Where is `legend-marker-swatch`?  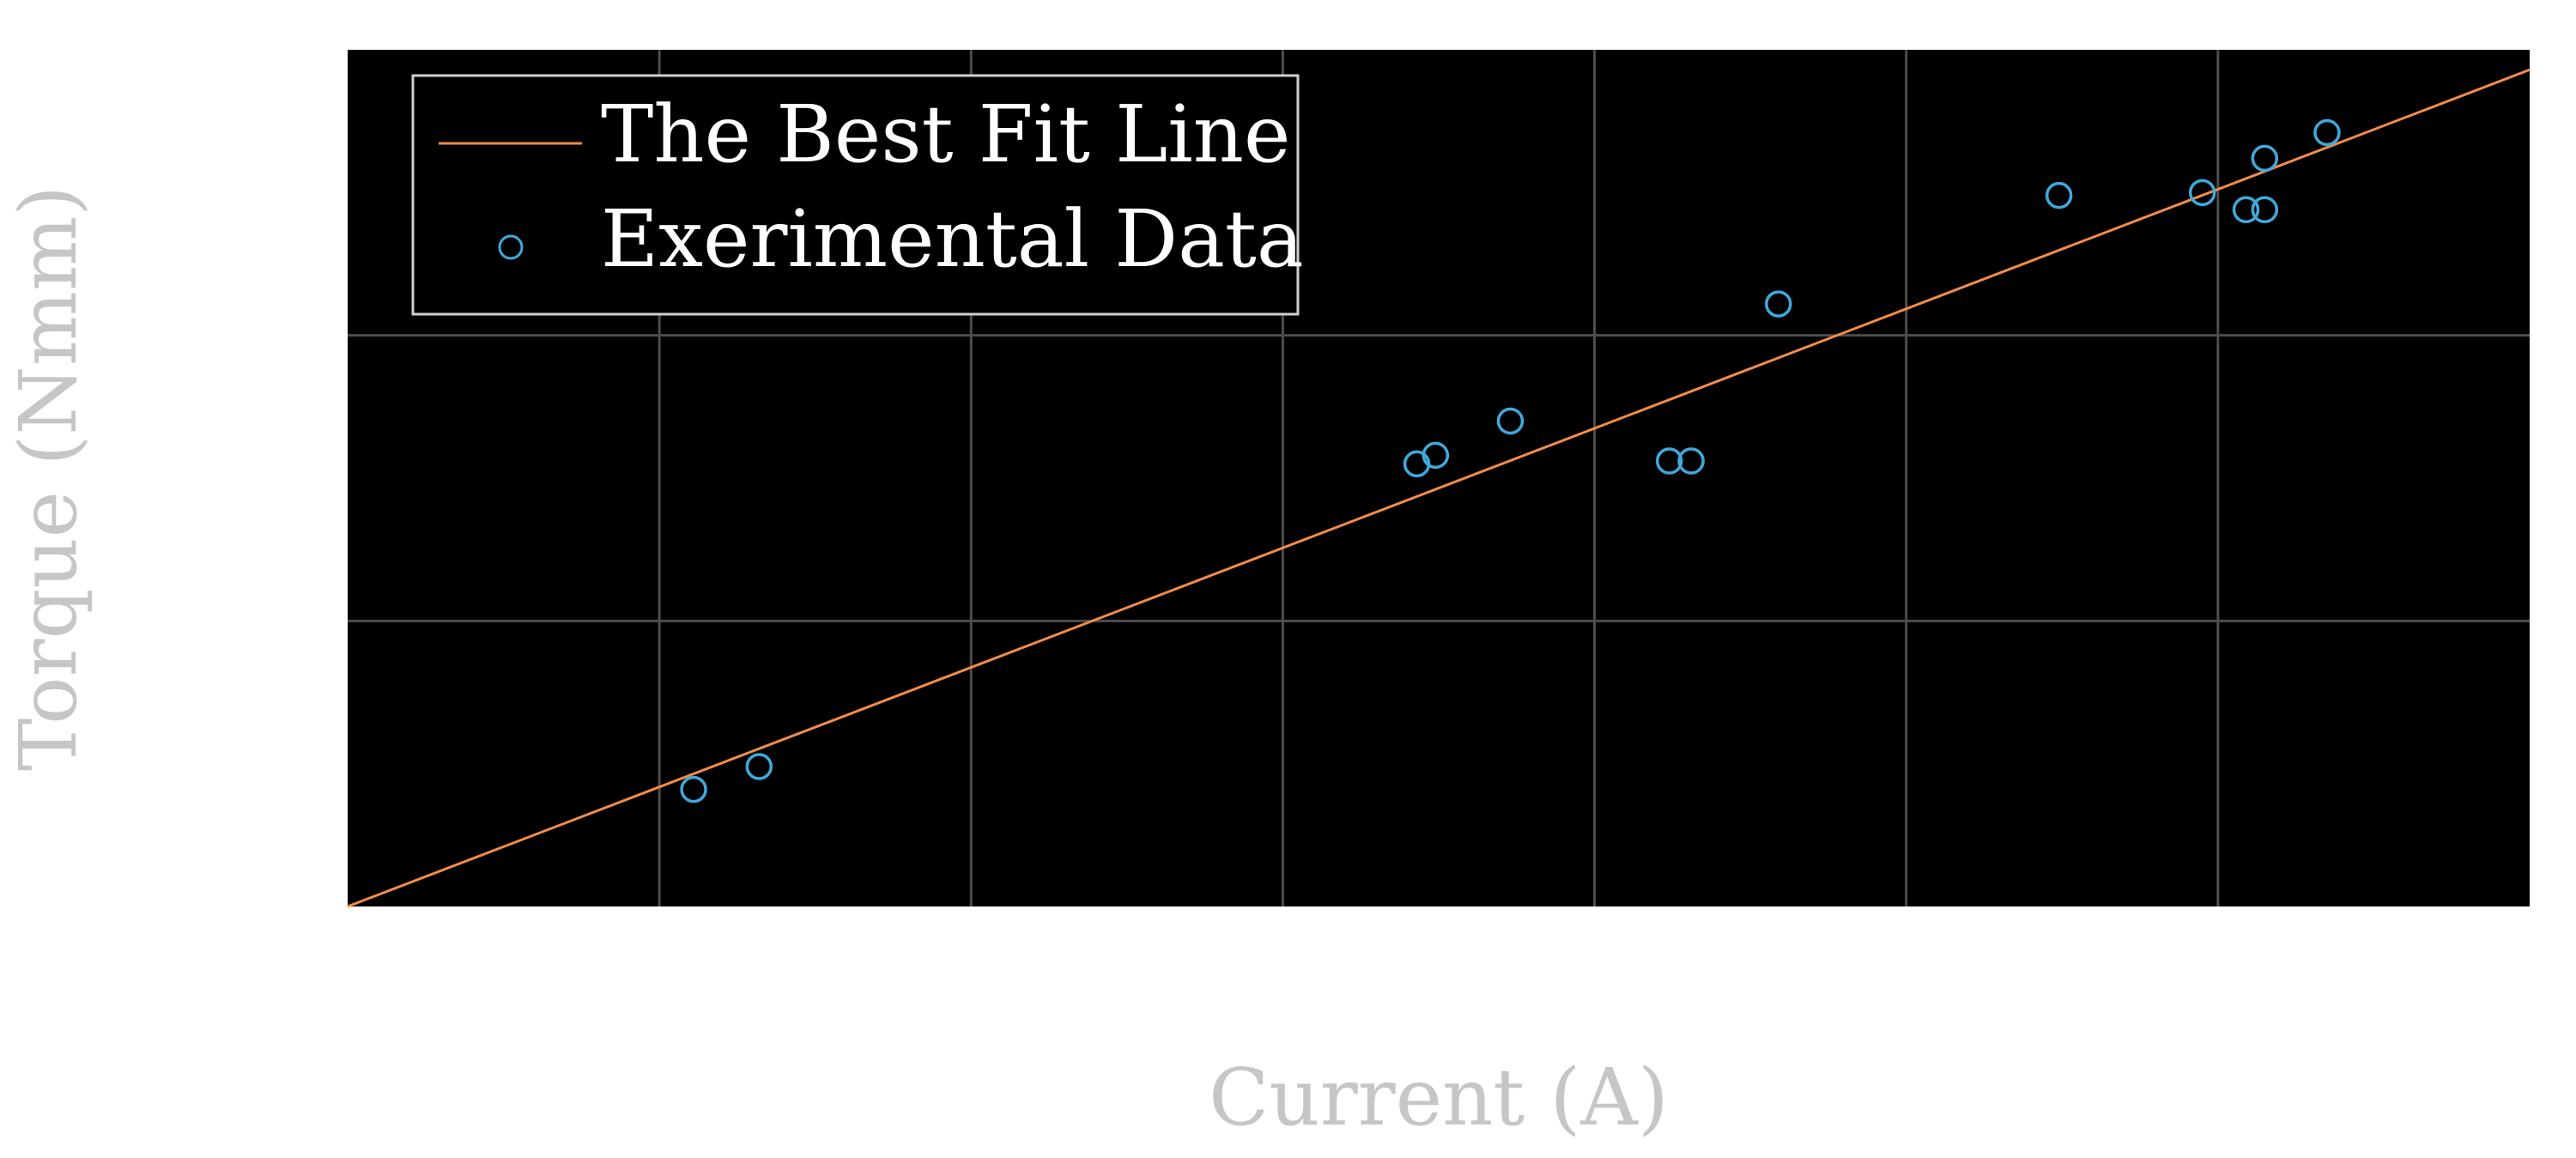 legend-marker-swatch is located at coordinates (511, 247).